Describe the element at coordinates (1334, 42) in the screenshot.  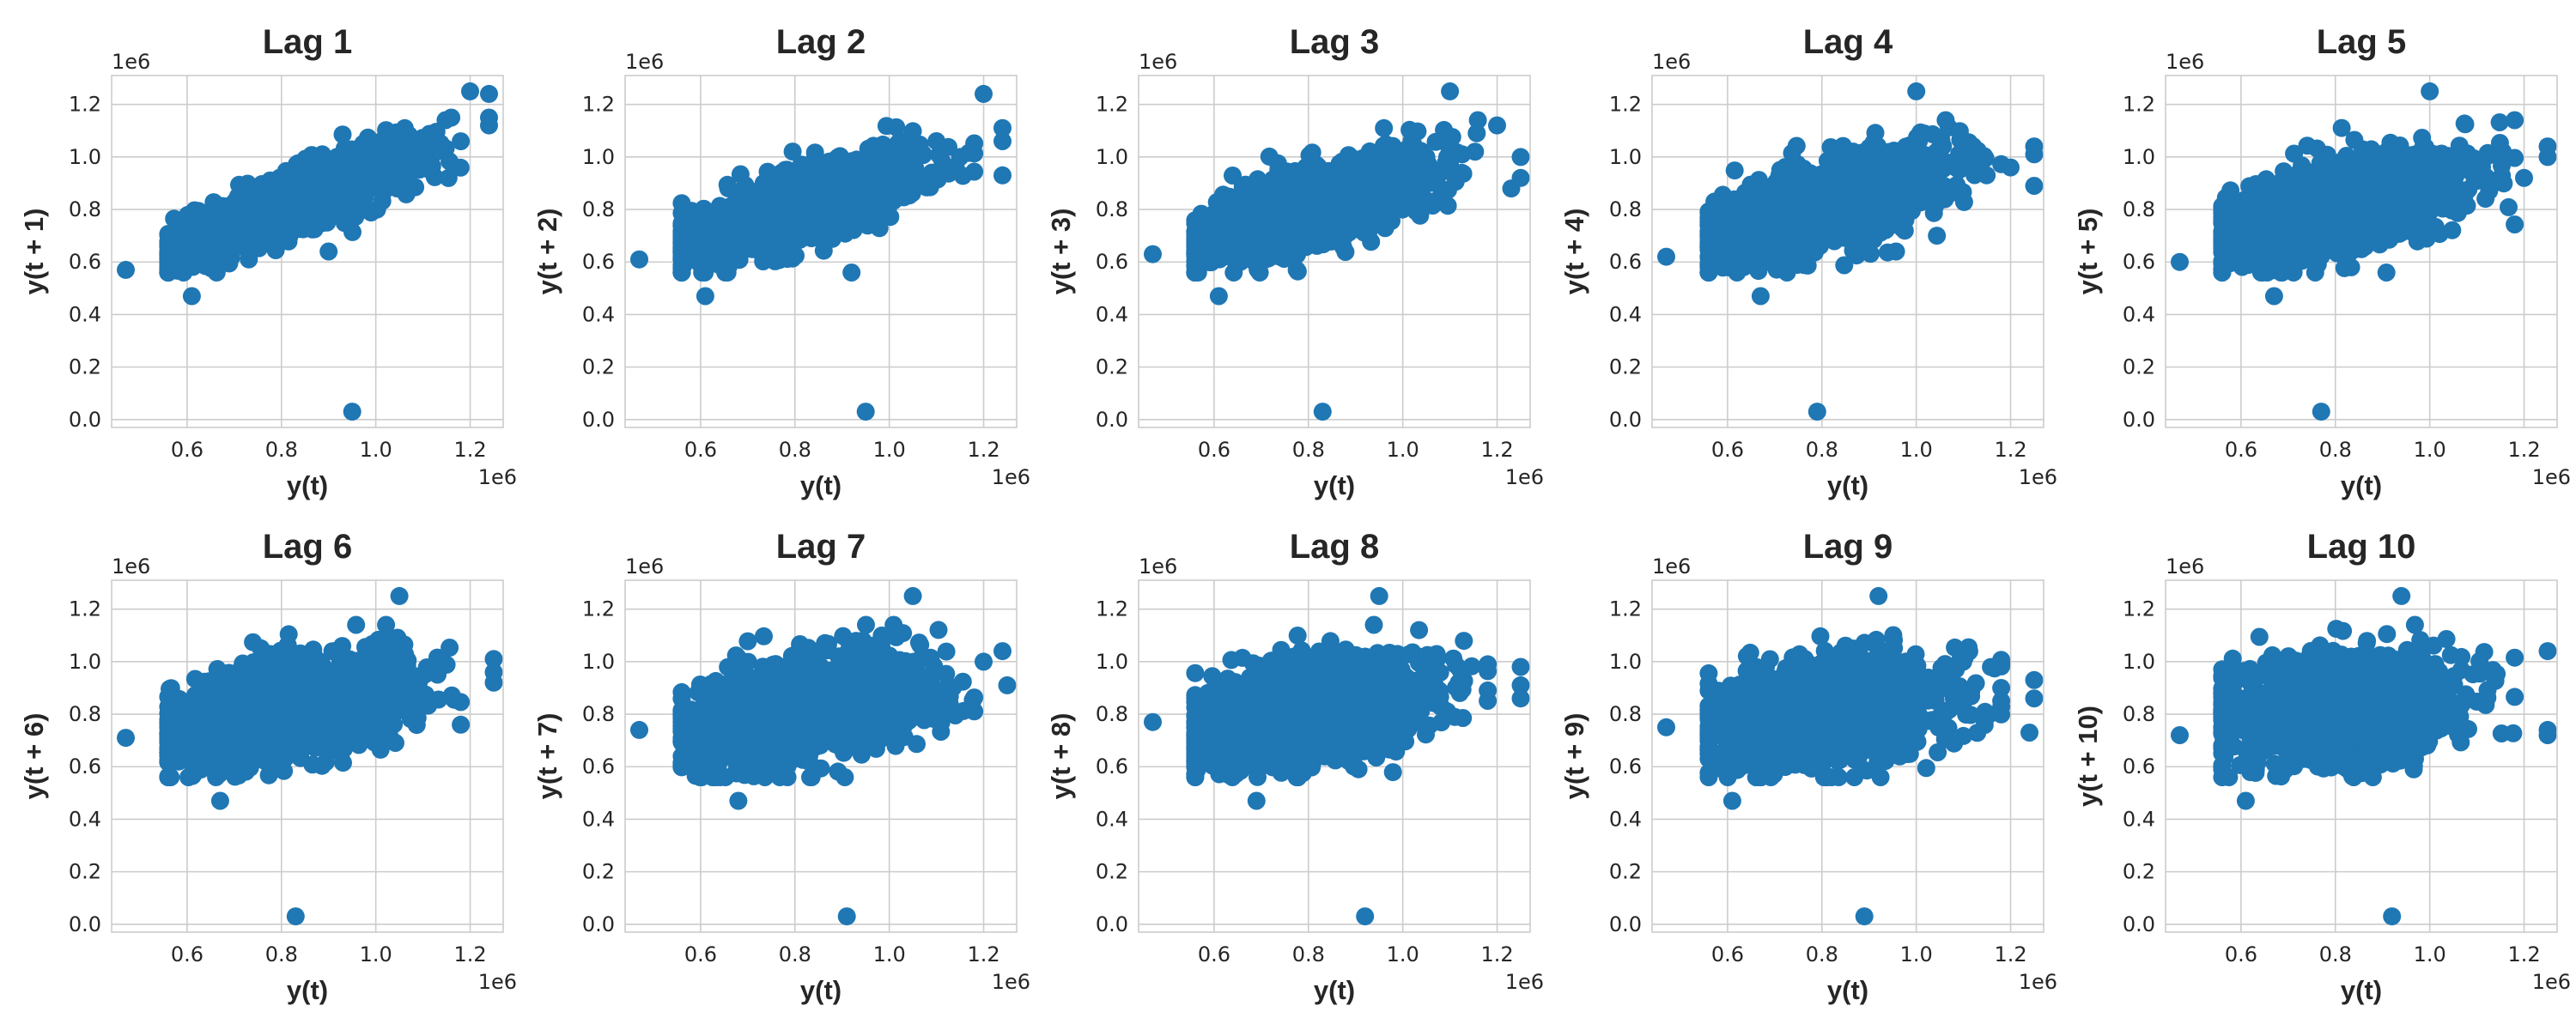
I see `subplot-title: Lag 3` at that location.